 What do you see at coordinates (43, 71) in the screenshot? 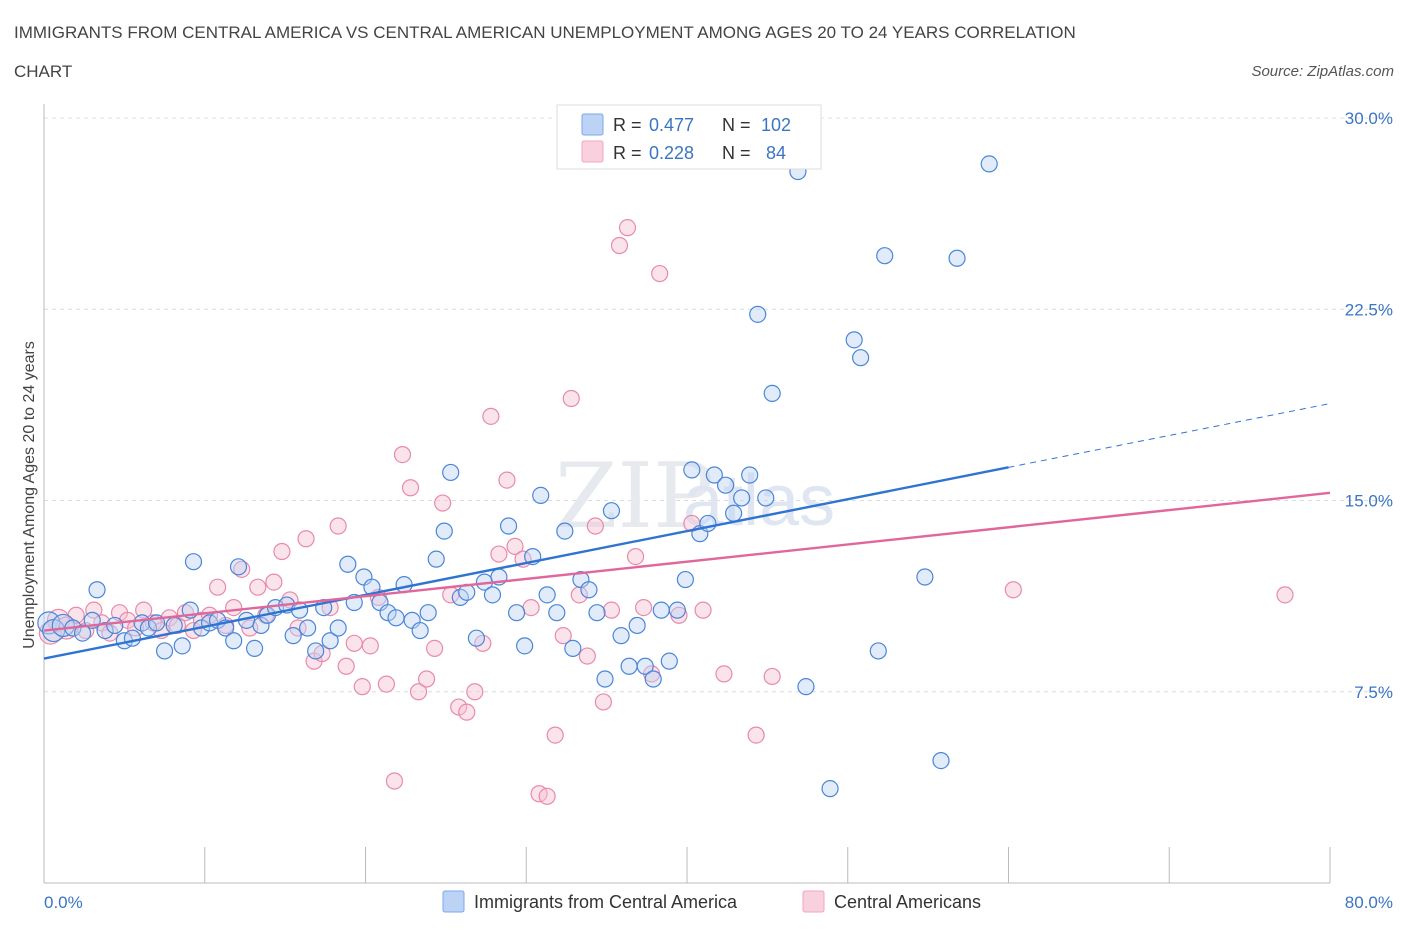
I see `chart-title-line-2: CHART` at bounding box center [43, 71].